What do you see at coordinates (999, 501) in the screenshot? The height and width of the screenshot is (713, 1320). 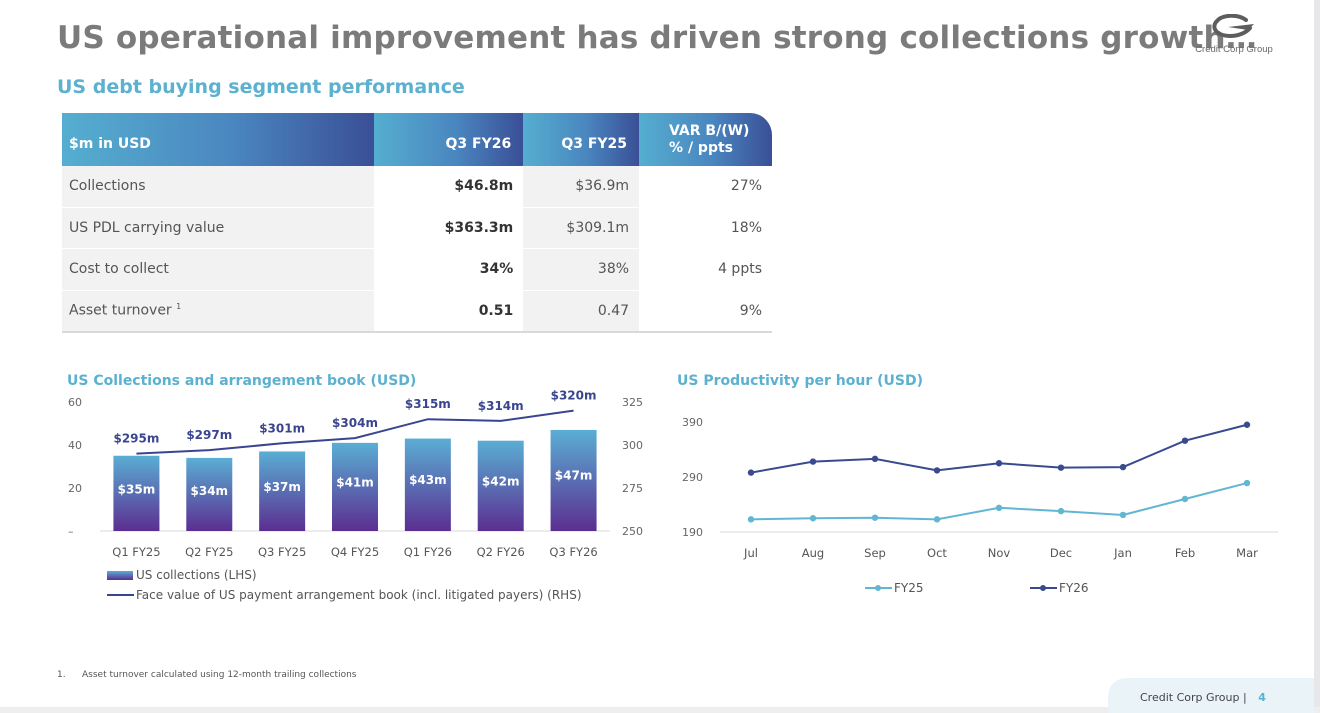 I see `series-line-fy25` at bounding box center [999, 501].